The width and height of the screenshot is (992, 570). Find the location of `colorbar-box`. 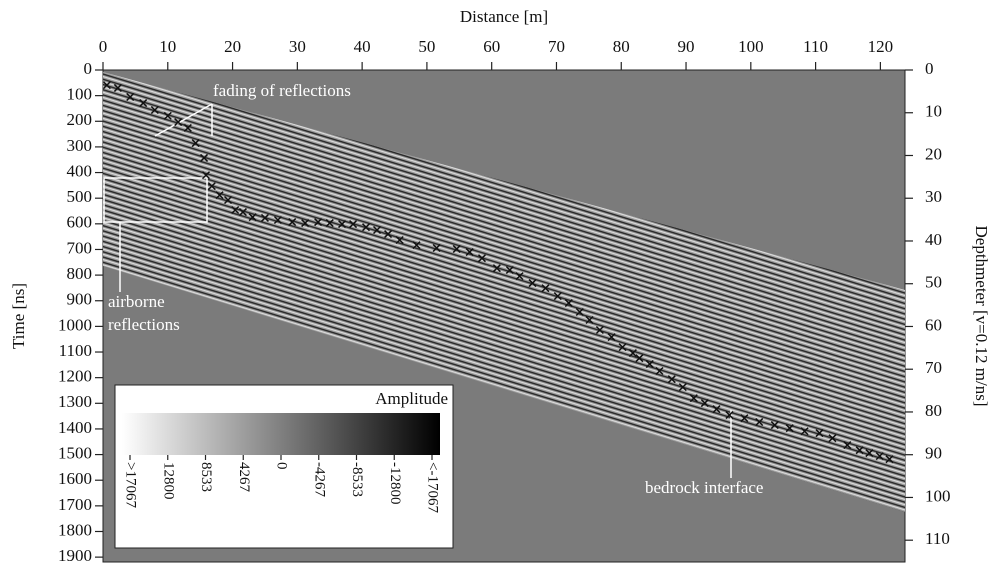

colorbar-box is located at coordinates (284, 466).